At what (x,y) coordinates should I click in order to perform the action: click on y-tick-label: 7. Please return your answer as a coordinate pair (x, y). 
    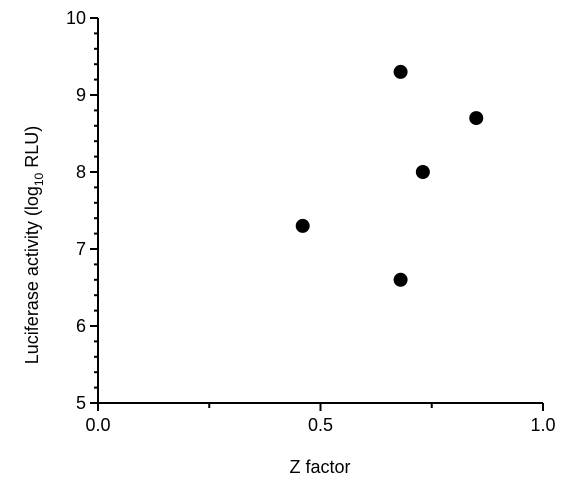
    Looking at the image, I should click on (81, 249).